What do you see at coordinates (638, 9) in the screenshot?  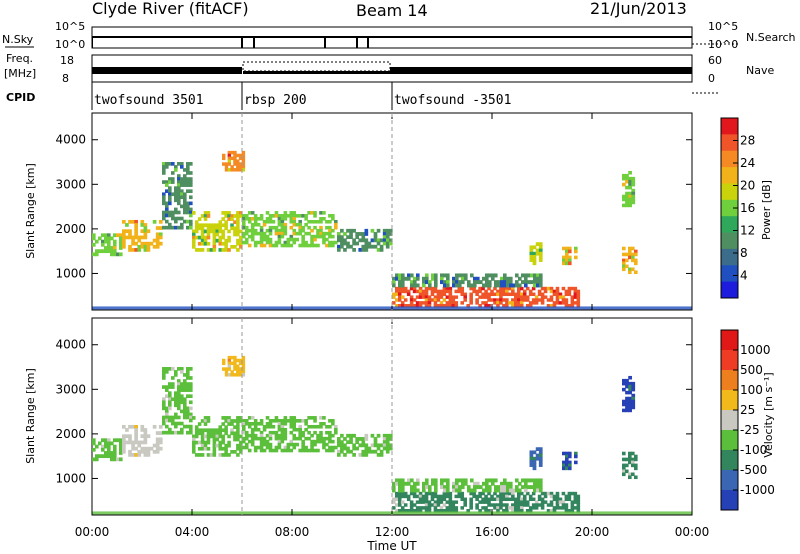 I see `date-title: 21/Jun/2013` at bounding box center [638, 9].